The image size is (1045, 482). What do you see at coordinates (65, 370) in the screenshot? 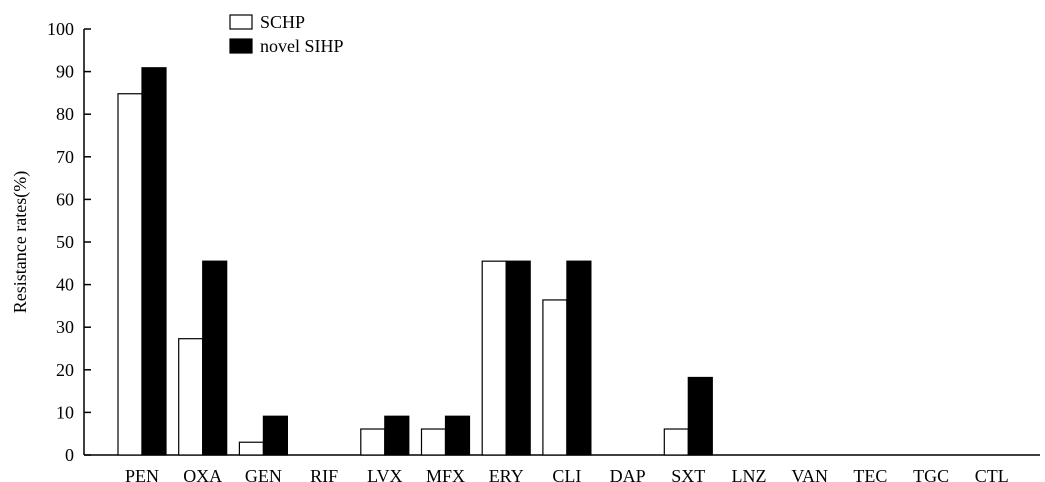
I see `y-tick-label: 20` at bounding box center [65, 370].